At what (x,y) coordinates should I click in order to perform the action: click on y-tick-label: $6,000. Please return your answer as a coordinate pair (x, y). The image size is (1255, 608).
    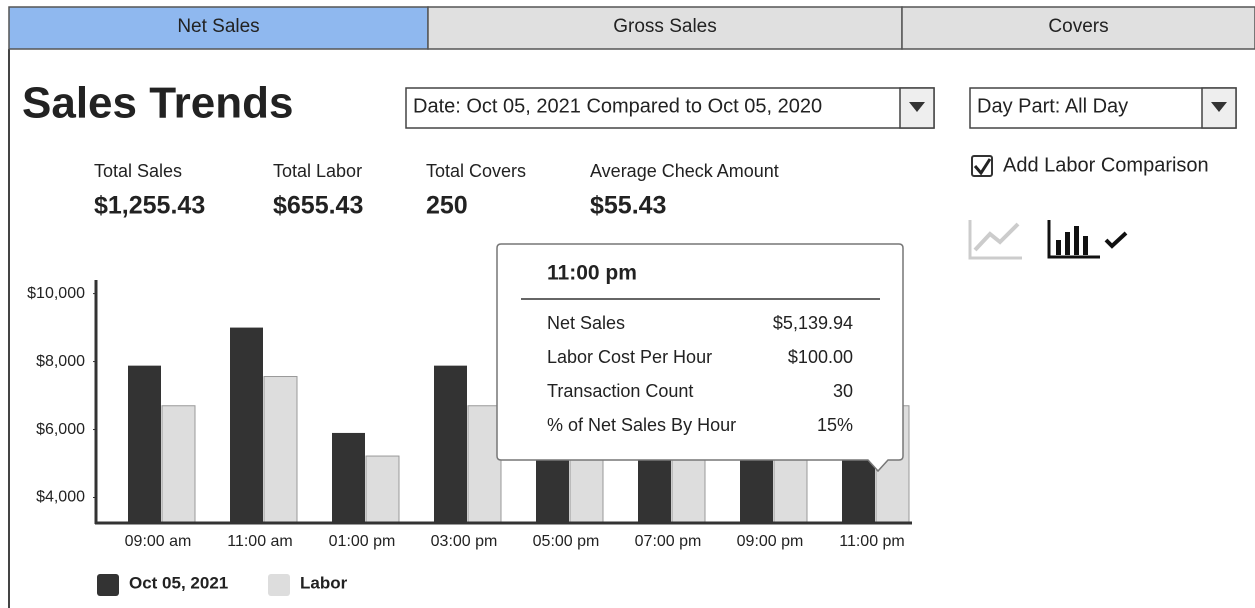
    Looking at the image, I should click on (60, 429).